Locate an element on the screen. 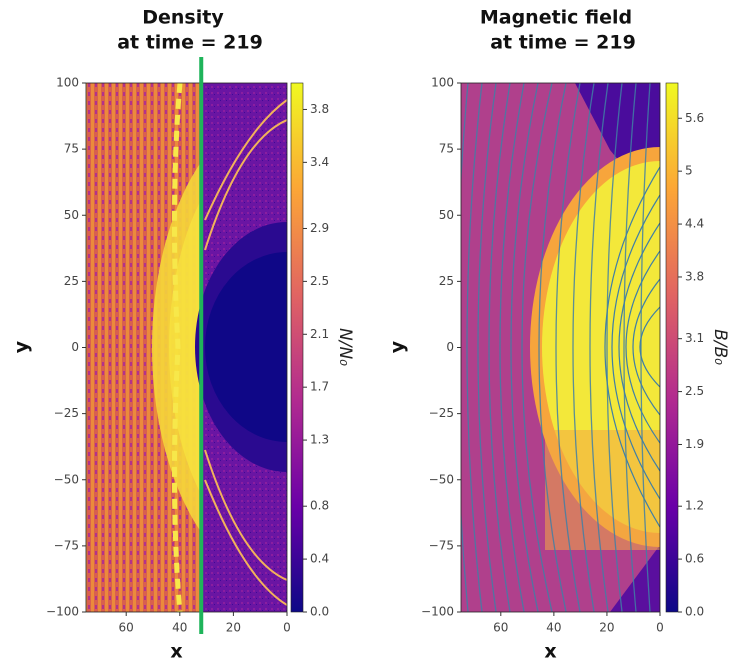 The height and width of the screenshot is (666, 733). colorbar-tick-label: 0.4 is located at coordinates (319, 559).